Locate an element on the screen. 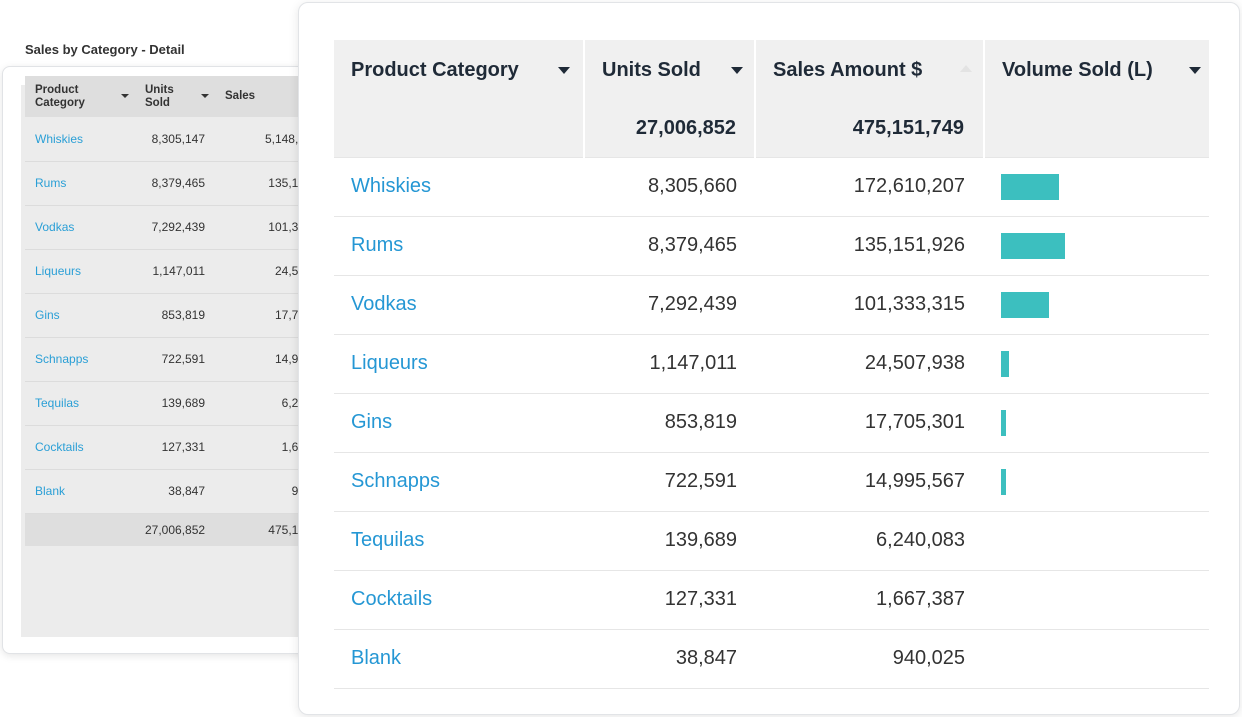  column-header-label: Volume Sold (L) is located at coordinates (1077, 69).